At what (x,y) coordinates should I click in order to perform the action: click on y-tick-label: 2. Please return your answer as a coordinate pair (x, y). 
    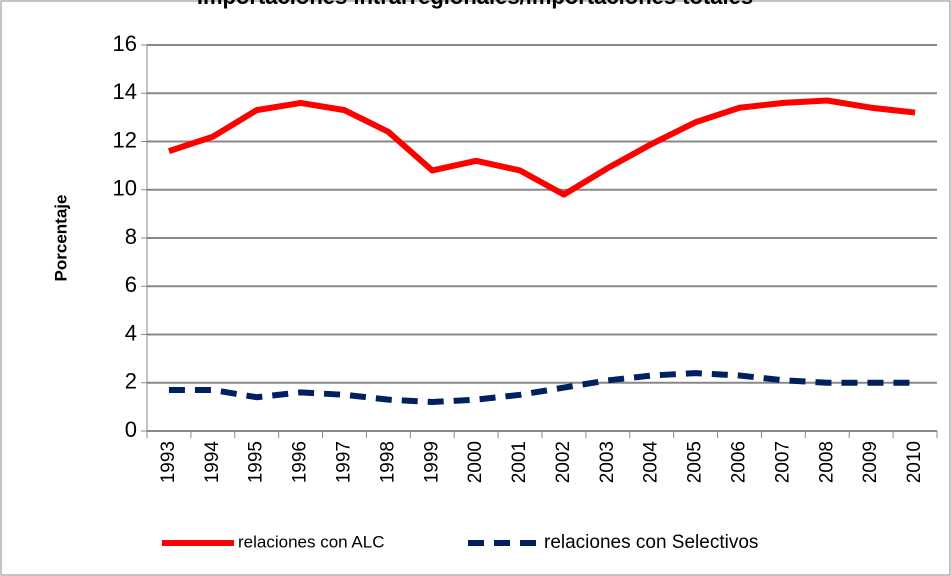
    Looking at the image, I should click on (131, 381).